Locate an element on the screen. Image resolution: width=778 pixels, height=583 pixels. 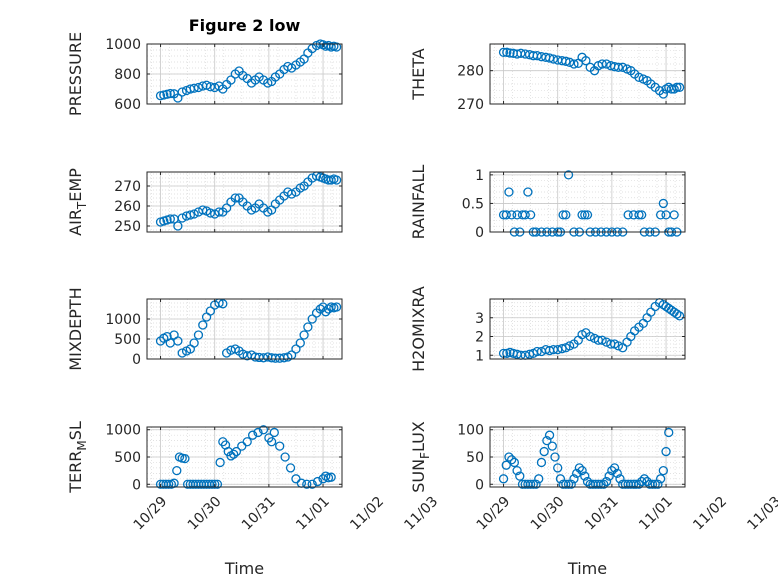
y-tick-label: 1000 is located at coordinates (123, 45).